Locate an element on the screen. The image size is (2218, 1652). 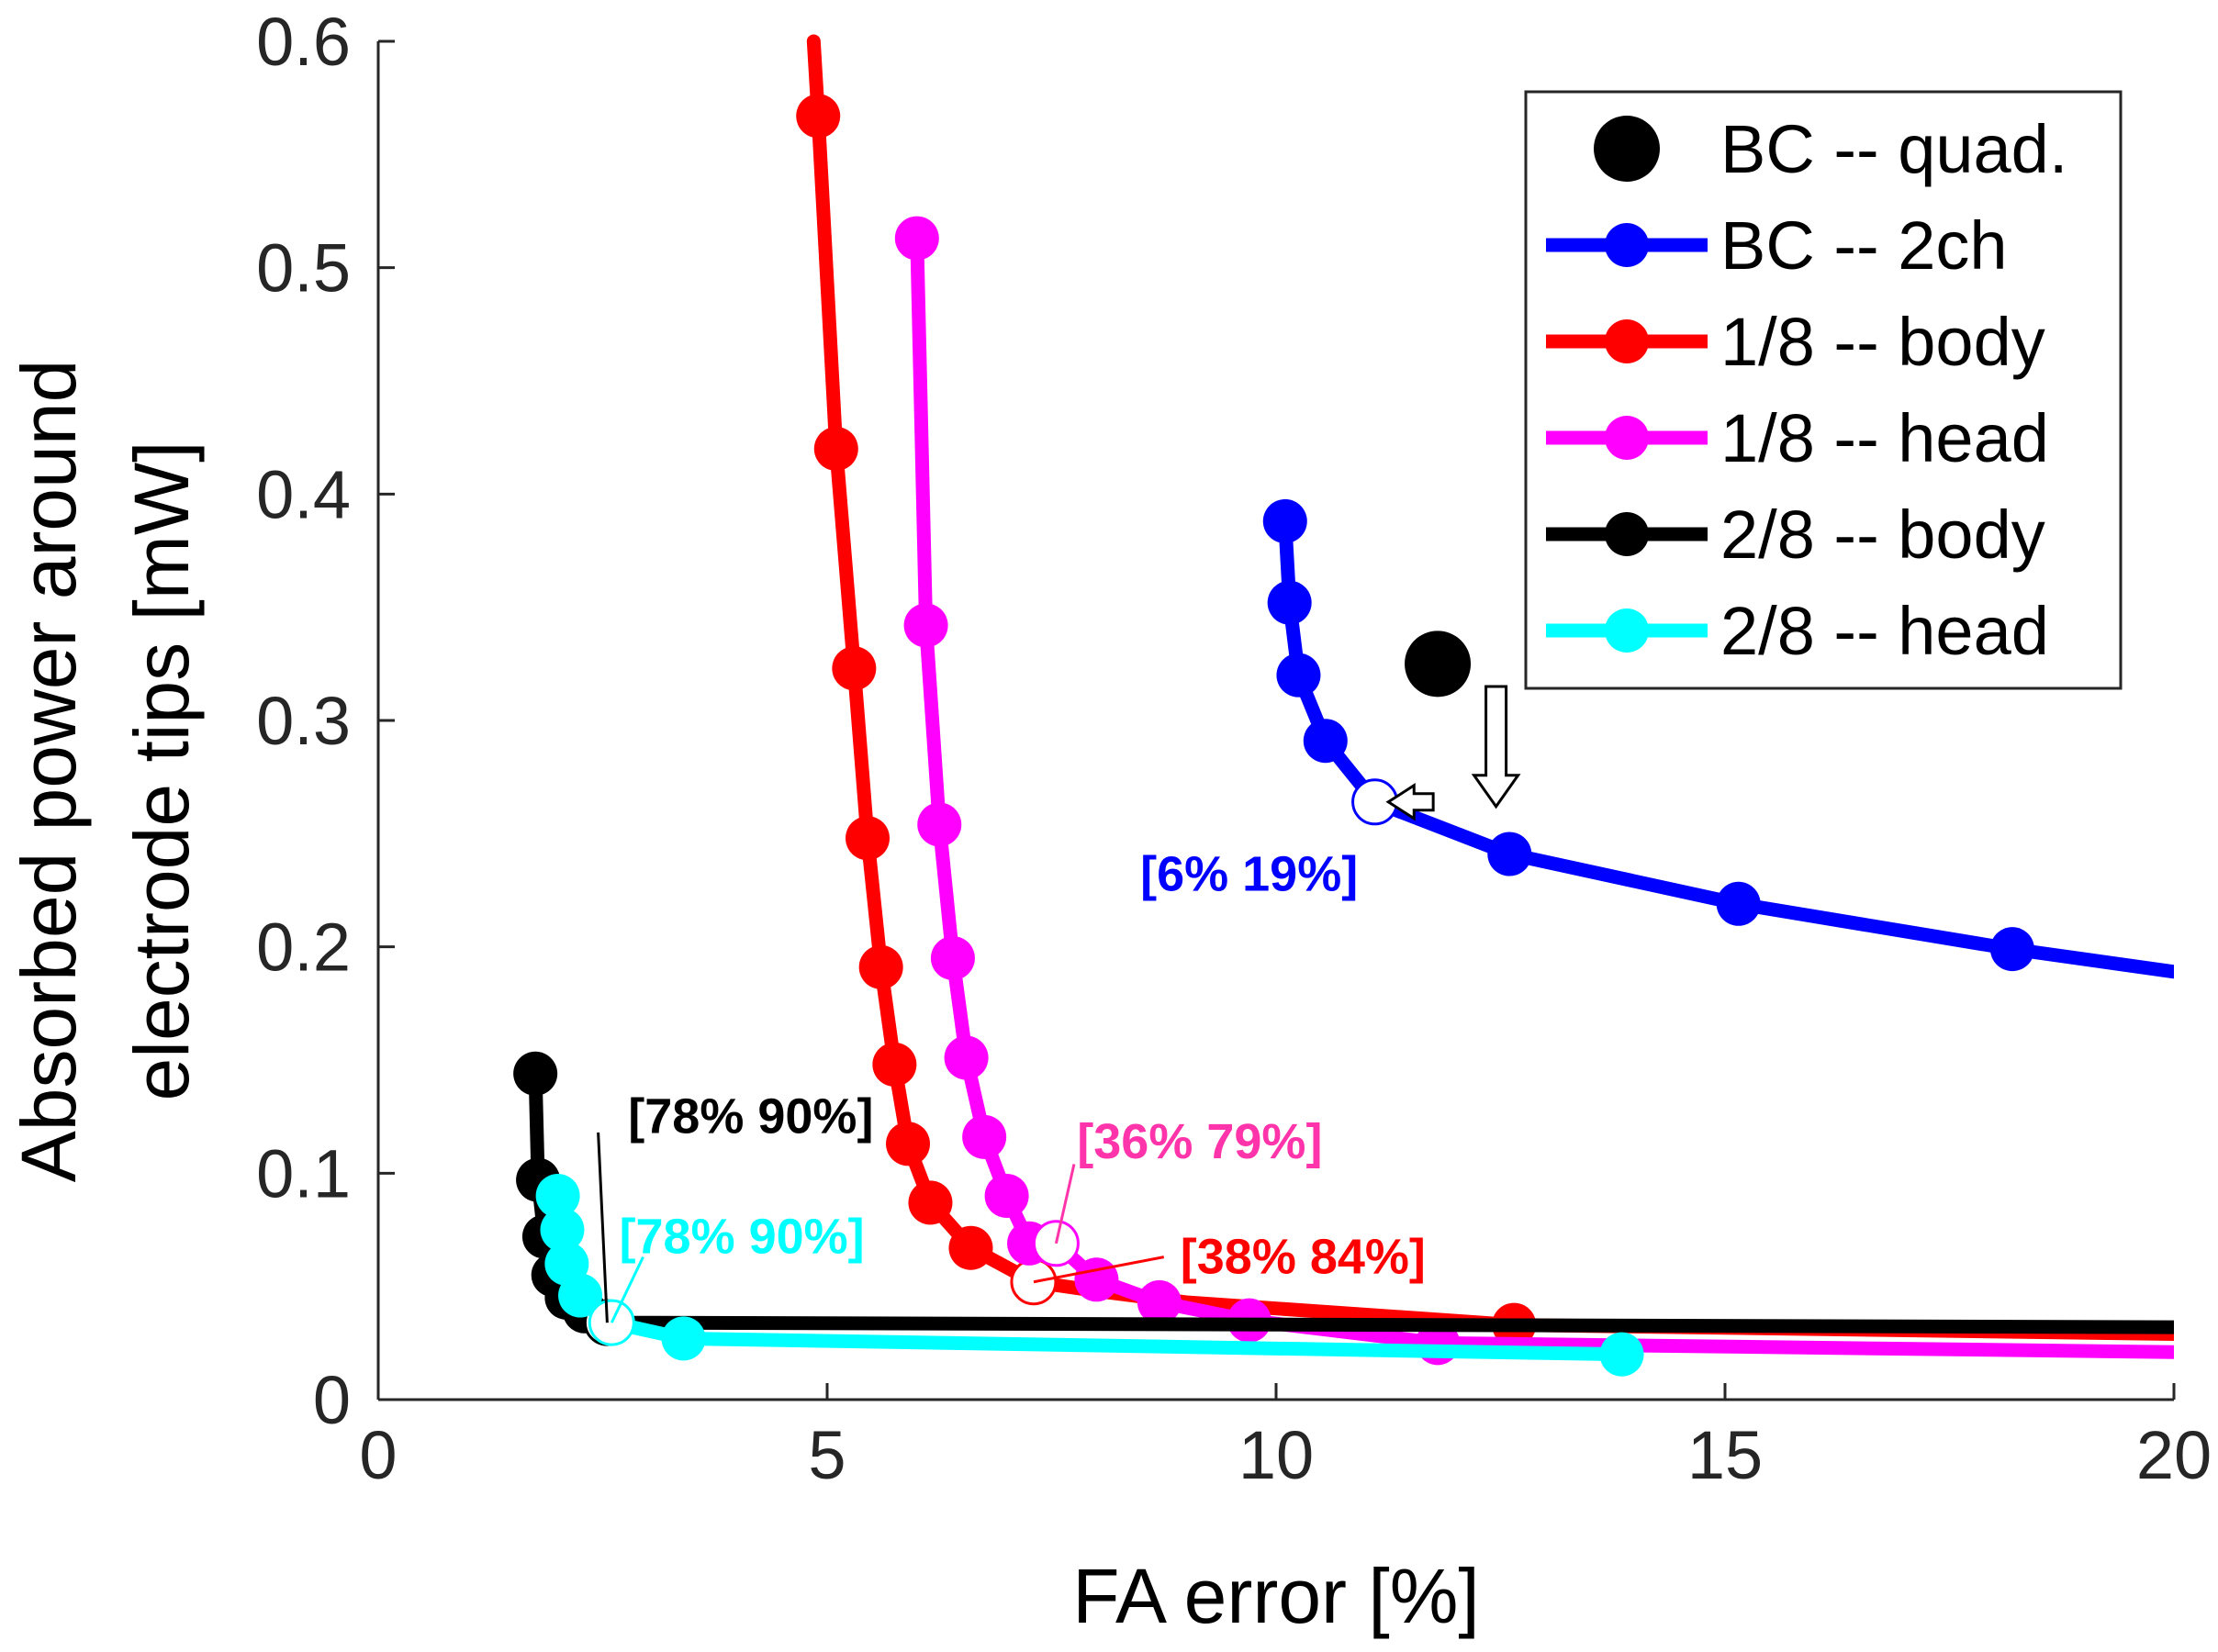
callout-arrow-down is located at coordinates (1496, 747).